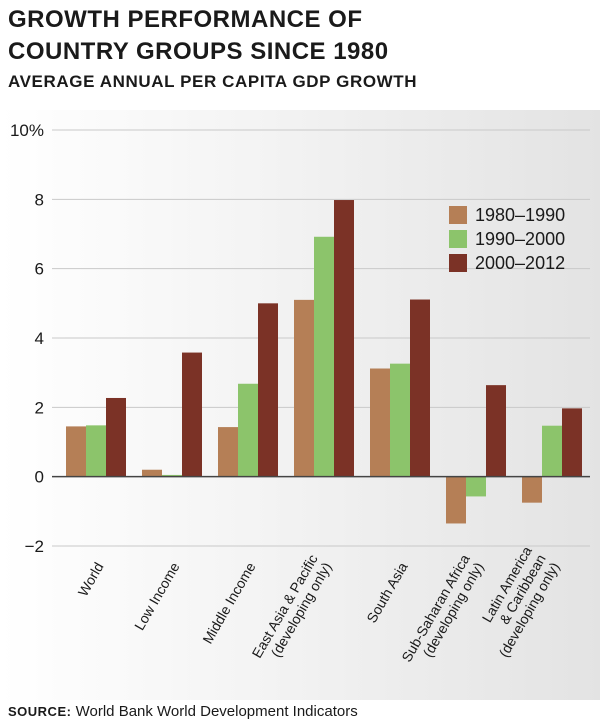  I want to click on legend-swatch-1980–1990, so click(458, 215).